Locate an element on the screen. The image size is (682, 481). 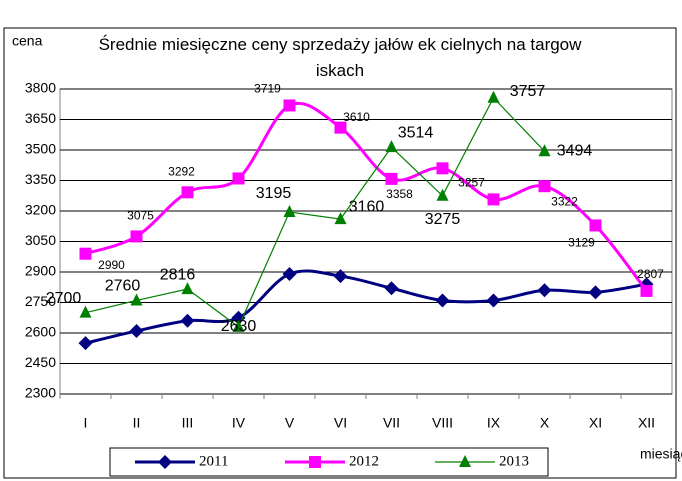
data-label: 2700 is located at coordinates (64, 298).